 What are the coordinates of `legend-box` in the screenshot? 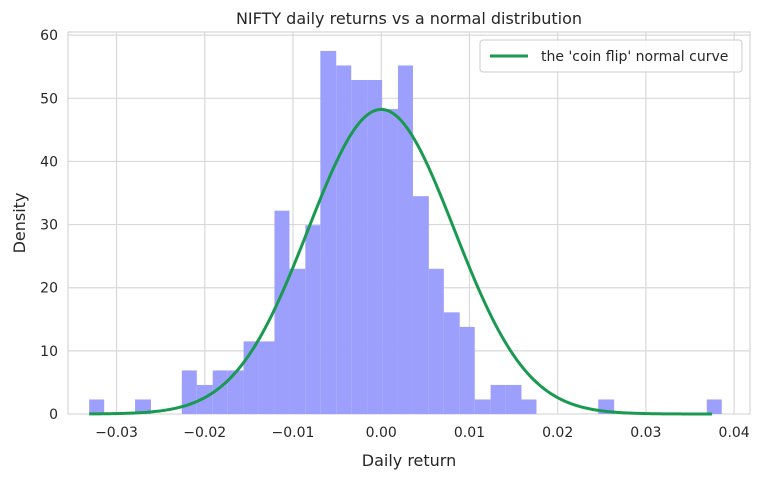 It's located at (611, 56).